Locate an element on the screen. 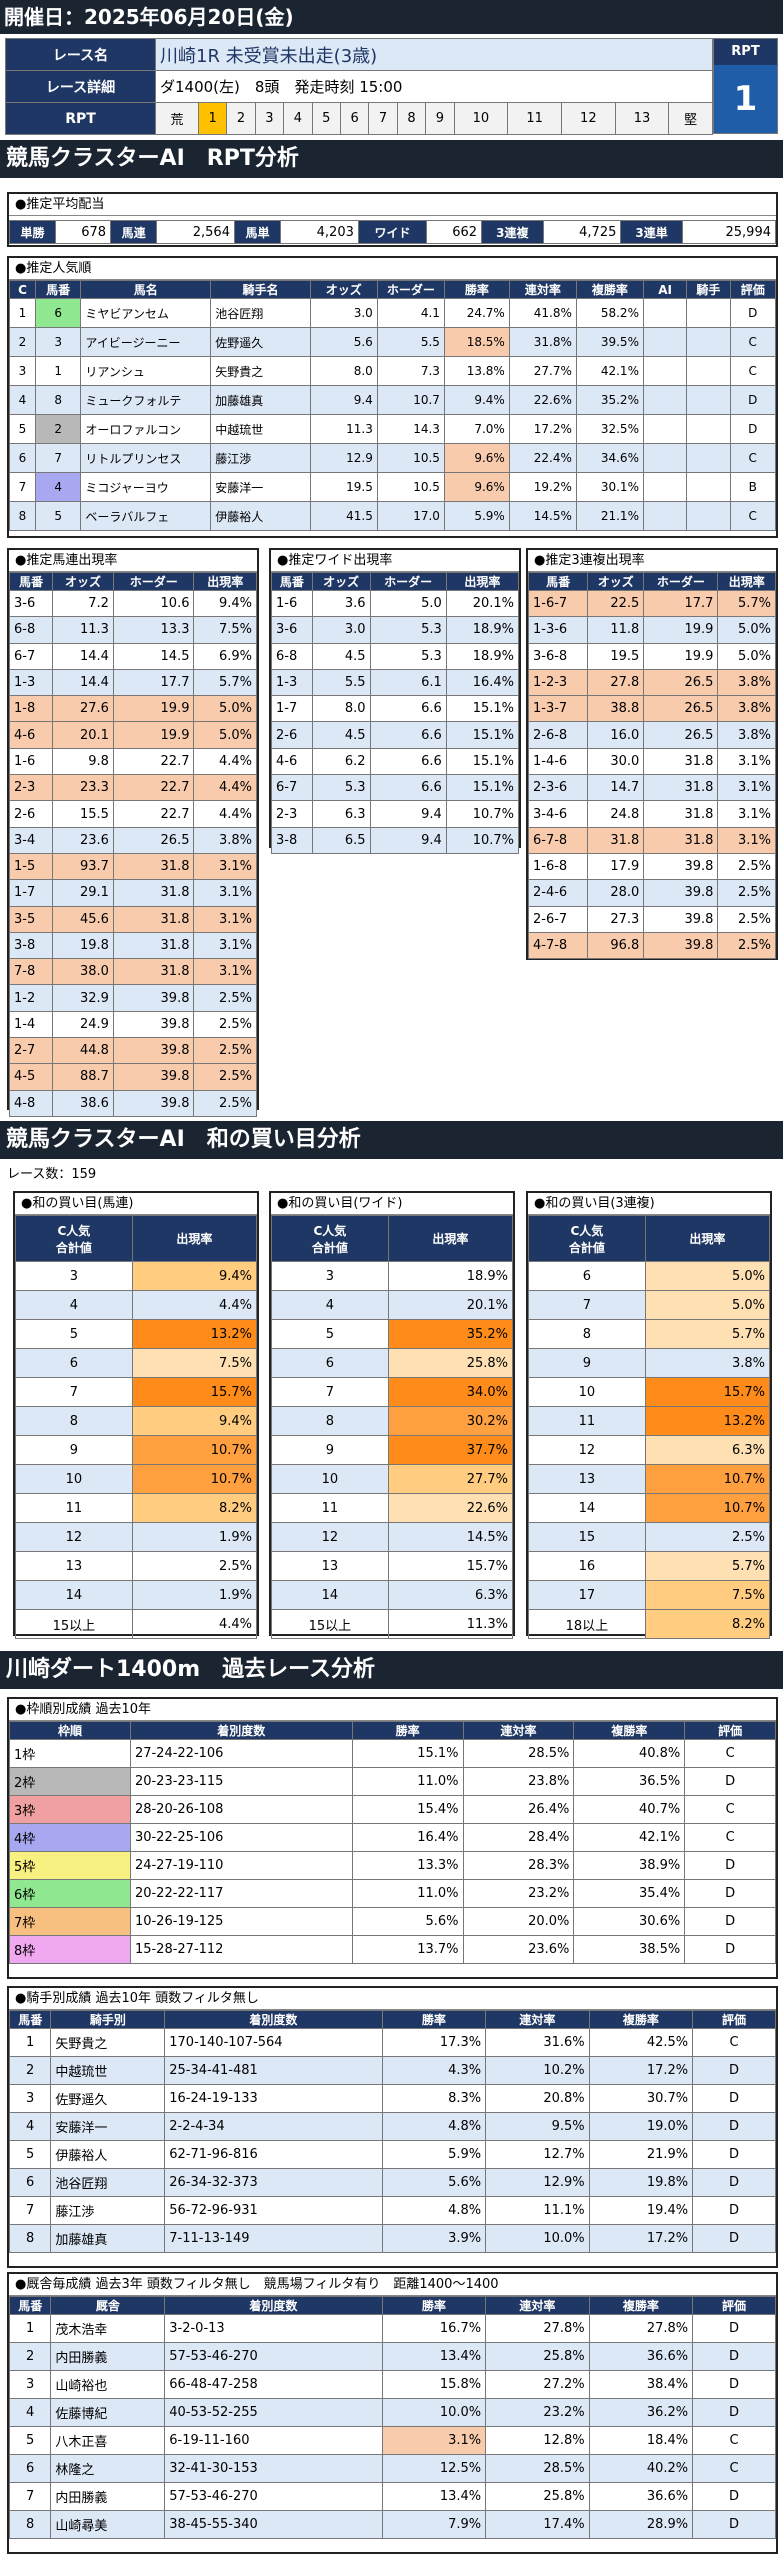  table-row: 3 山崎裕也 66-48-47-258 15.8% 27.2% 38.4% D is located at coordinates (392, 2384).